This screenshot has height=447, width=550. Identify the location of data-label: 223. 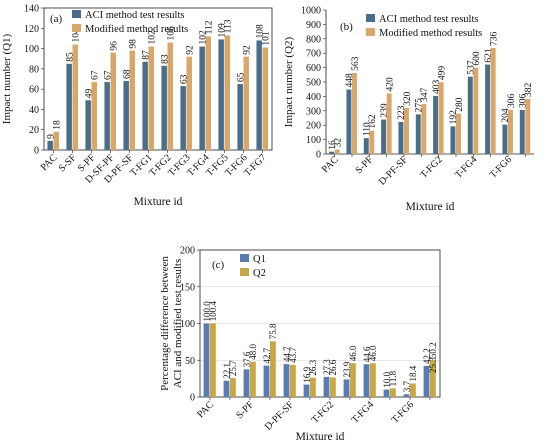
(402, 112).